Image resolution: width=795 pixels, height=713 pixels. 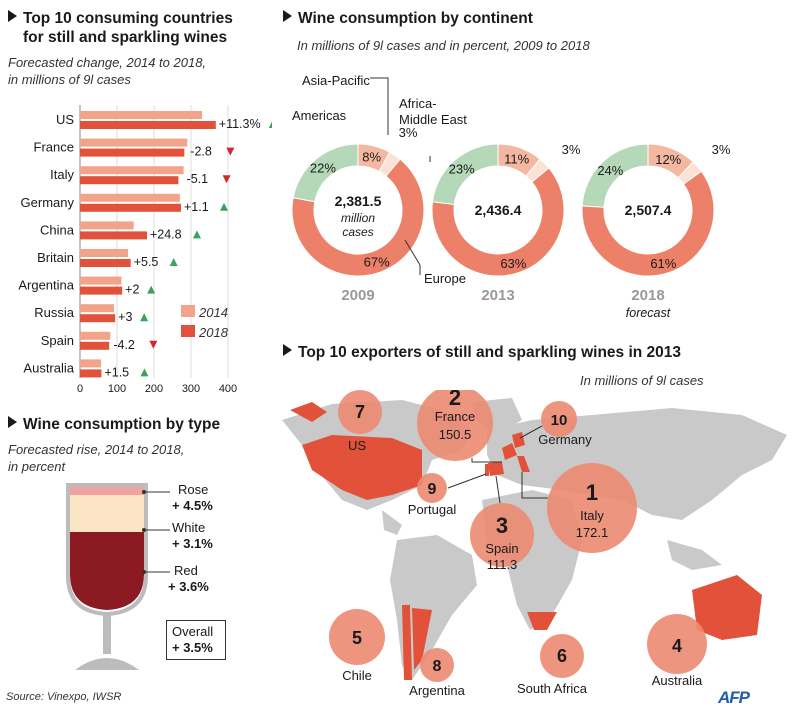 What do you see at coordinates (118, 576) in the screenshot?
I see `wine-glass-graphic` at bounding box center [118, 576].